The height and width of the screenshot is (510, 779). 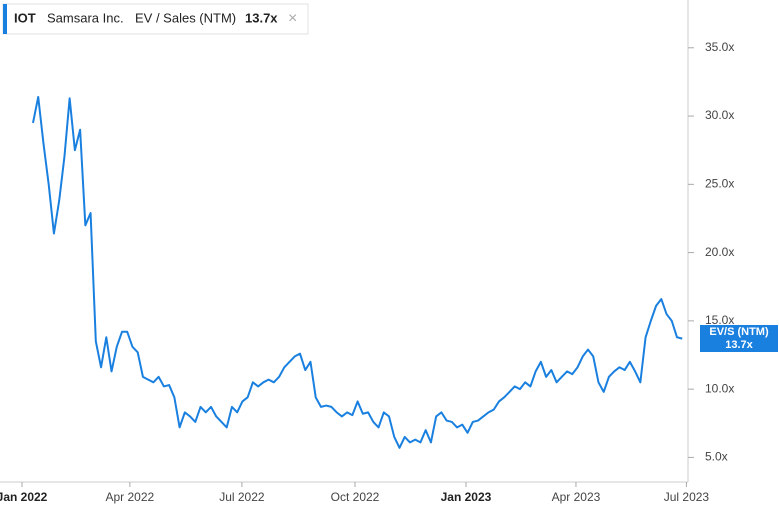 What do you see at coordinates (716, 457) in the screenshot?
I see `y-tick-label: 5.0x` at bounding box center [716, 457].